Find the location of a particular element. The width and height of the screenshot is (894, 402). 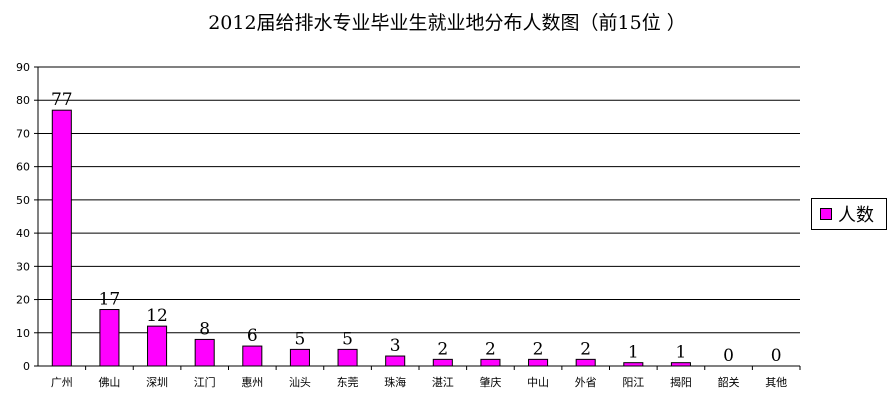

x-tick-label: 韶关 is located at coordinates (729, 382).